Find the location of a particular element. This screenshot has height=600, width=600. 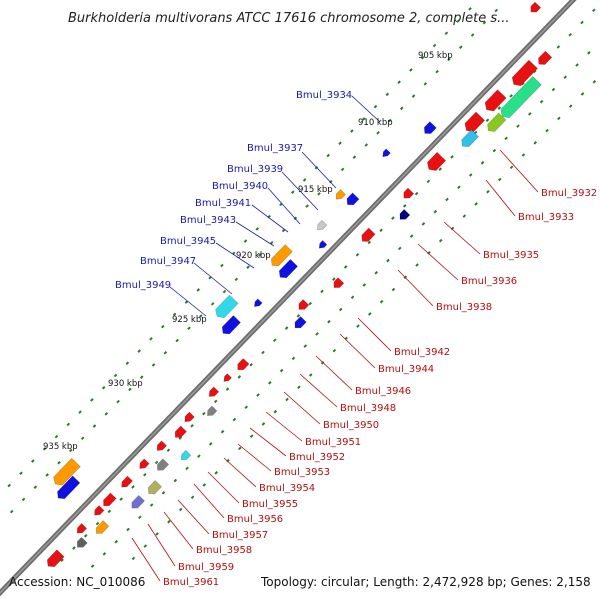

gene-label: Bmul_3947 is located at coordinates (168, 261).